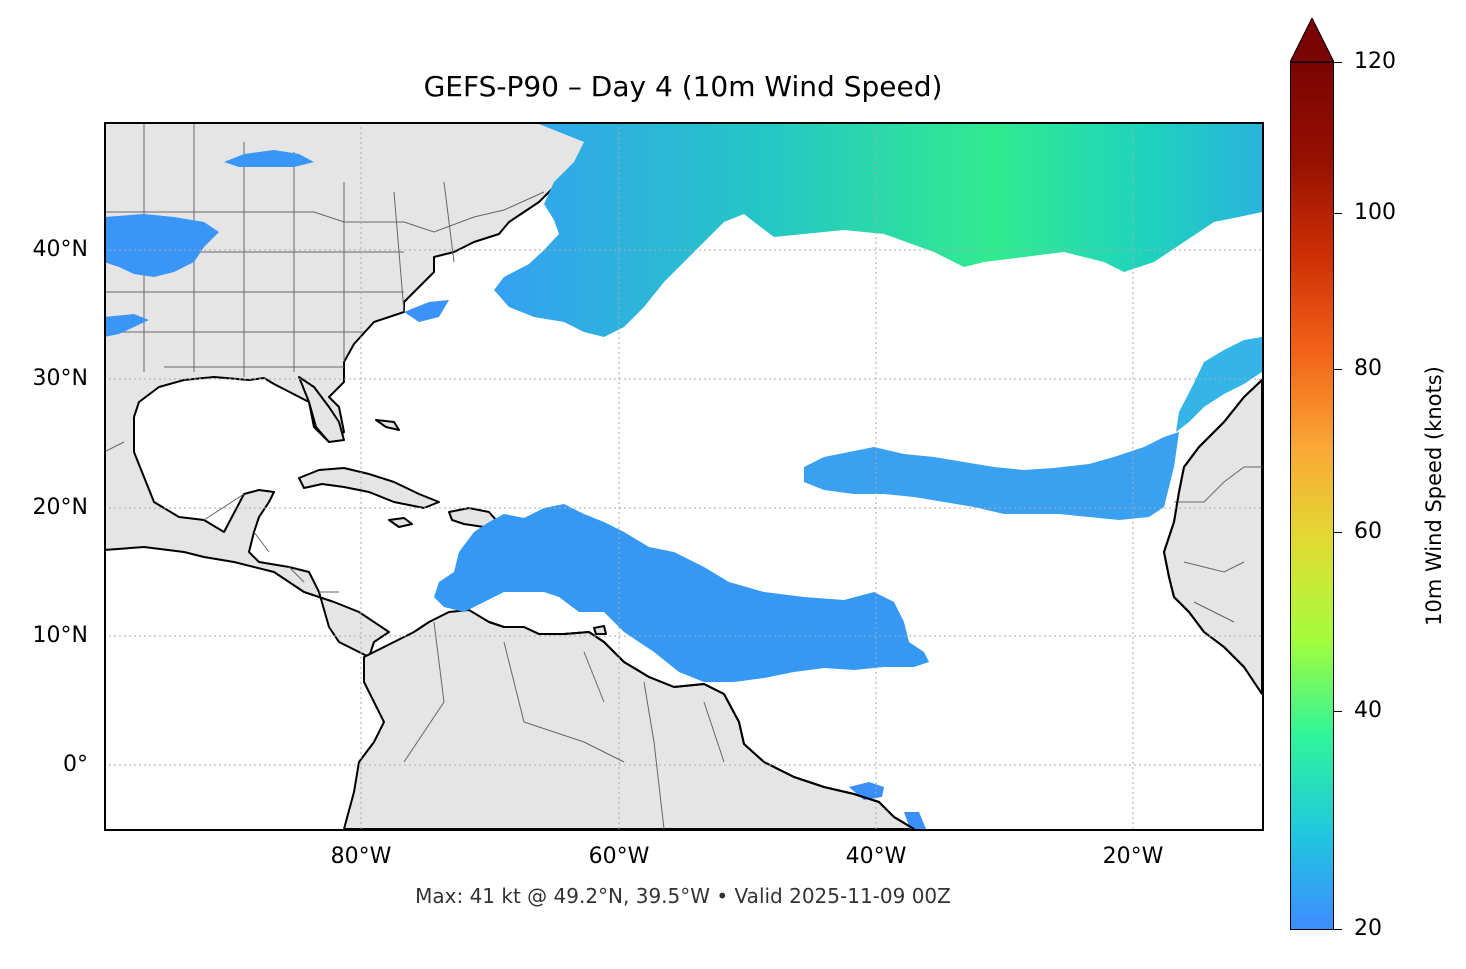 This screenshot has height=969, width=1466. What do you see at coordinates (209, 243) in the screenshot?
I see `central-us-wind-region` at bounding box center [209, 243].